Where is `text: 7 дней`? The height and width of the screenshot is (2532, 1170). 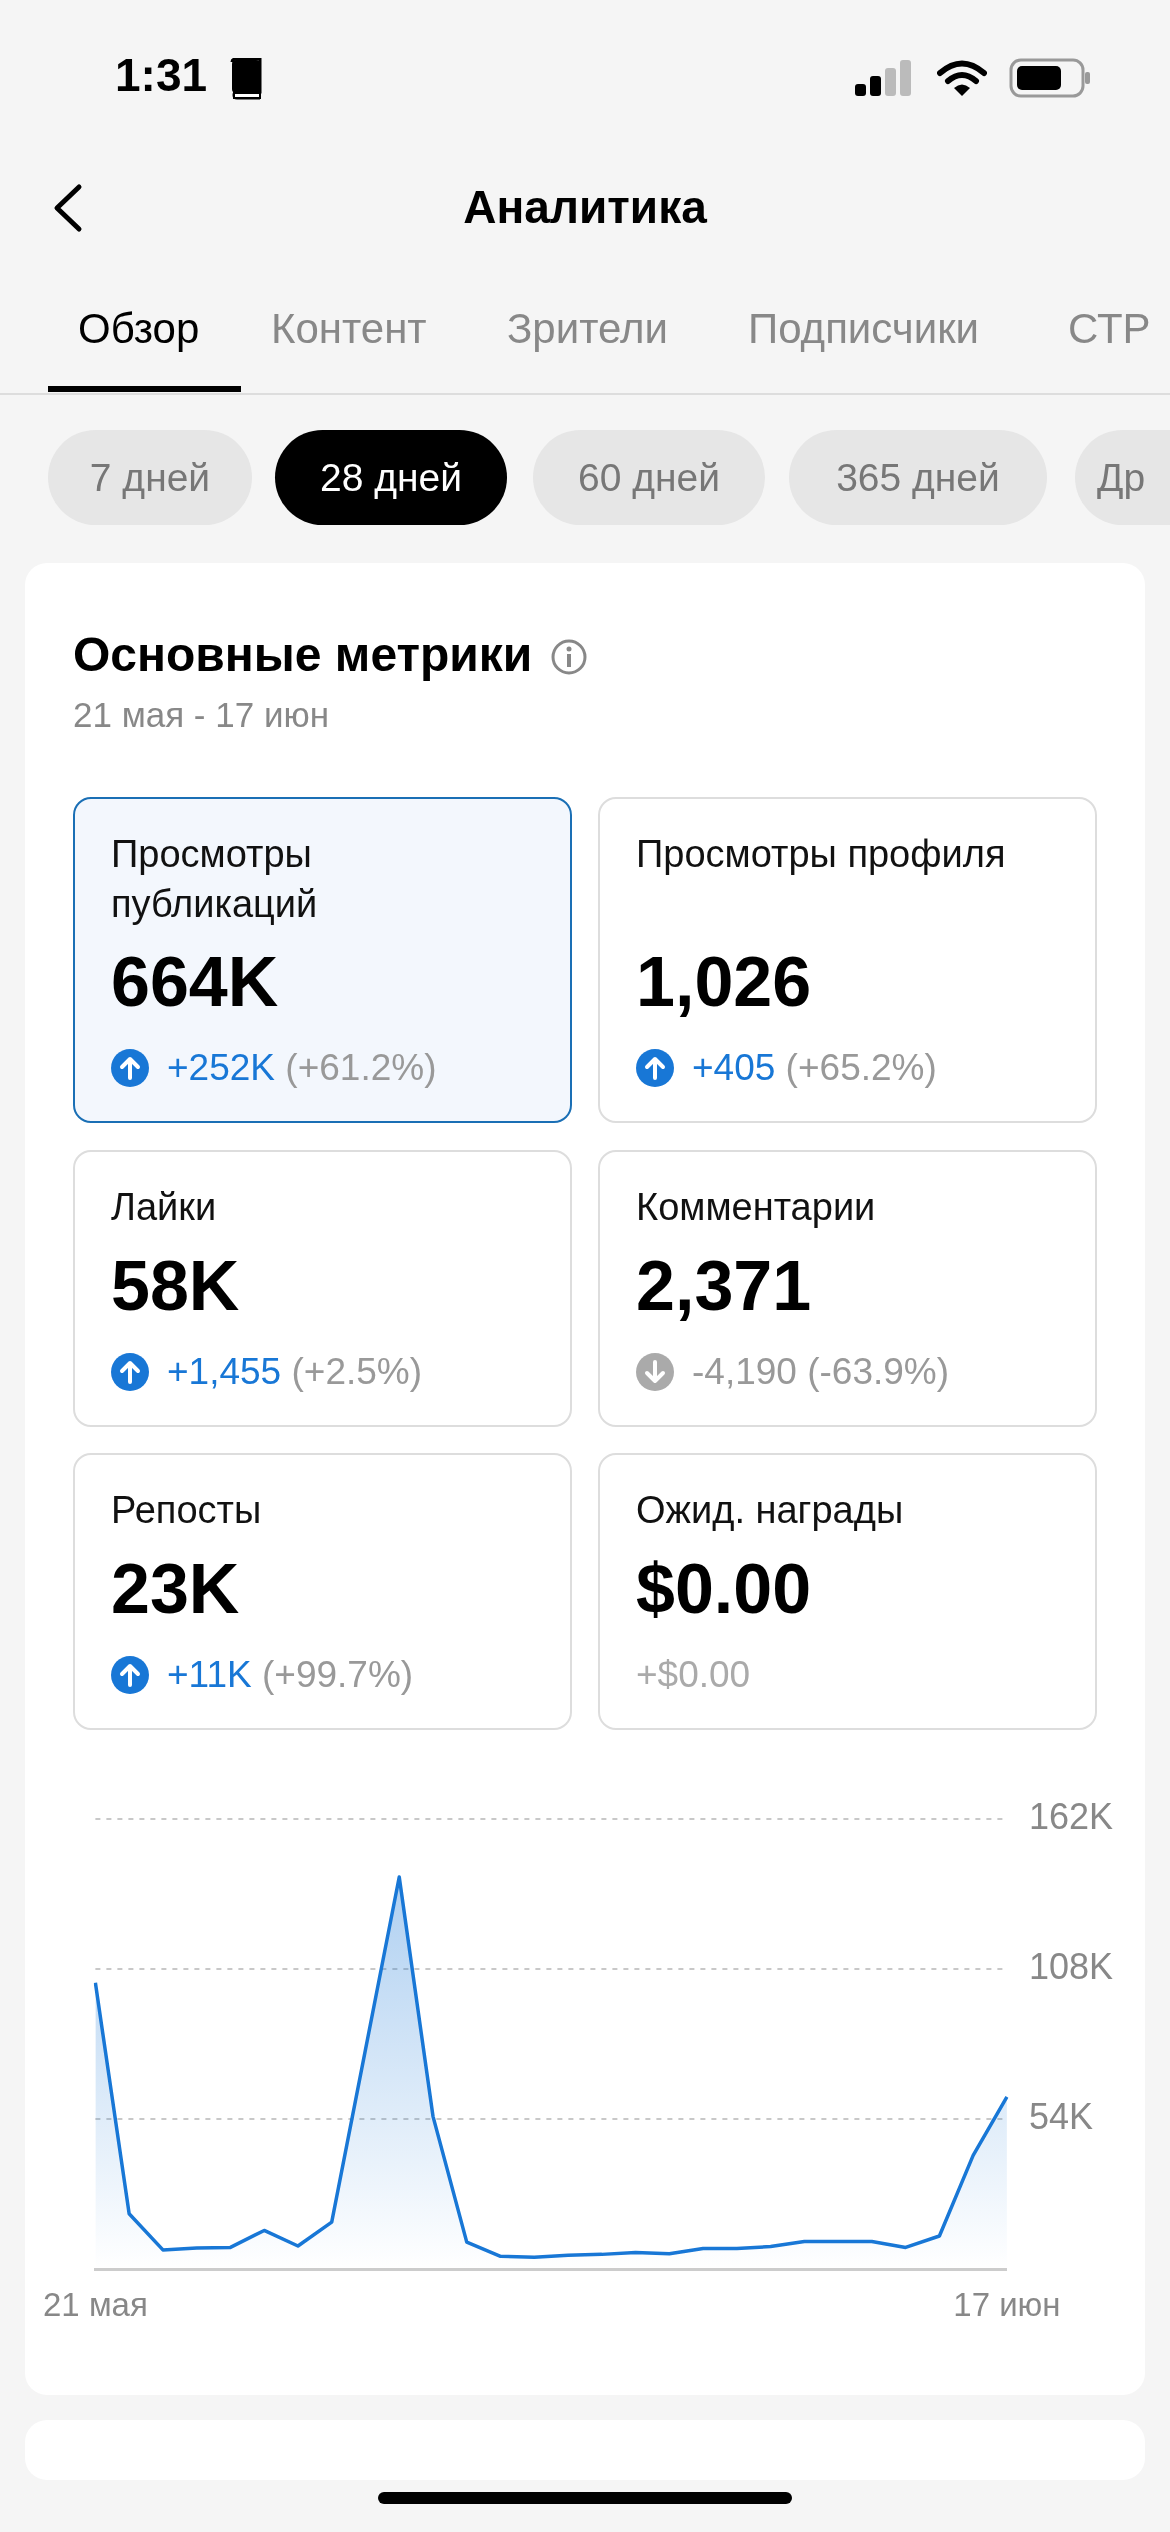 text: 7 дней is located at coordinates (150, 477).